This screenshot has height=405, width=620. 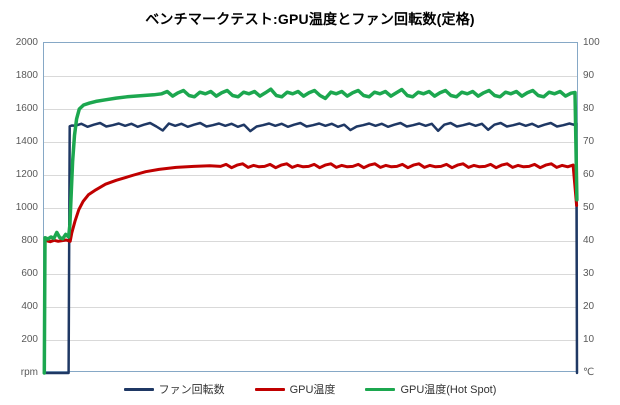 What do you see at coordinates (26, 141) in the screenshot?
I see `axis-tick-label: 1400` at bounding box center [26, 141].